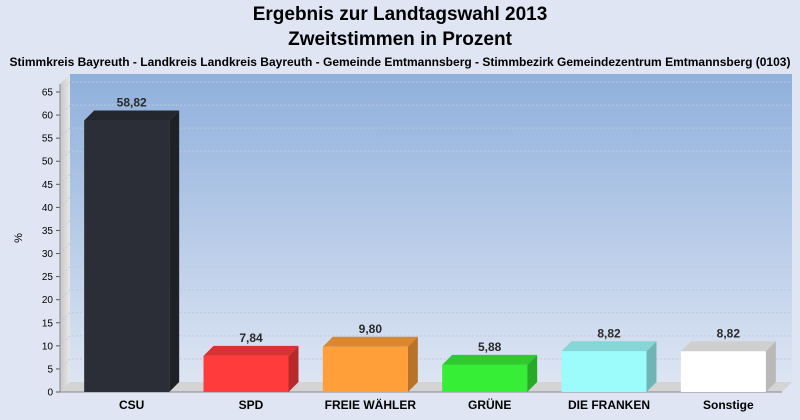  Describe the element at coordinates (609, 405) in the screenshot. I see `x-tick-label: DIE FRANKEN` at that location.